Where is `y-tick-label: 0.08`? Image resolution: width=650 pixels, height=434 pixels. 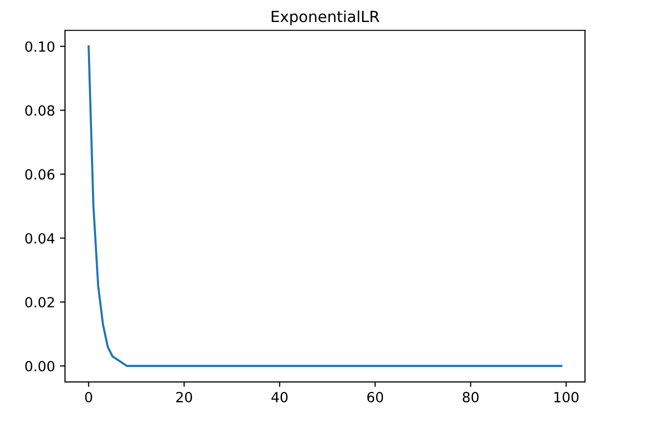 y-tick-label: 0.08 is located at coordinates (39, 110).